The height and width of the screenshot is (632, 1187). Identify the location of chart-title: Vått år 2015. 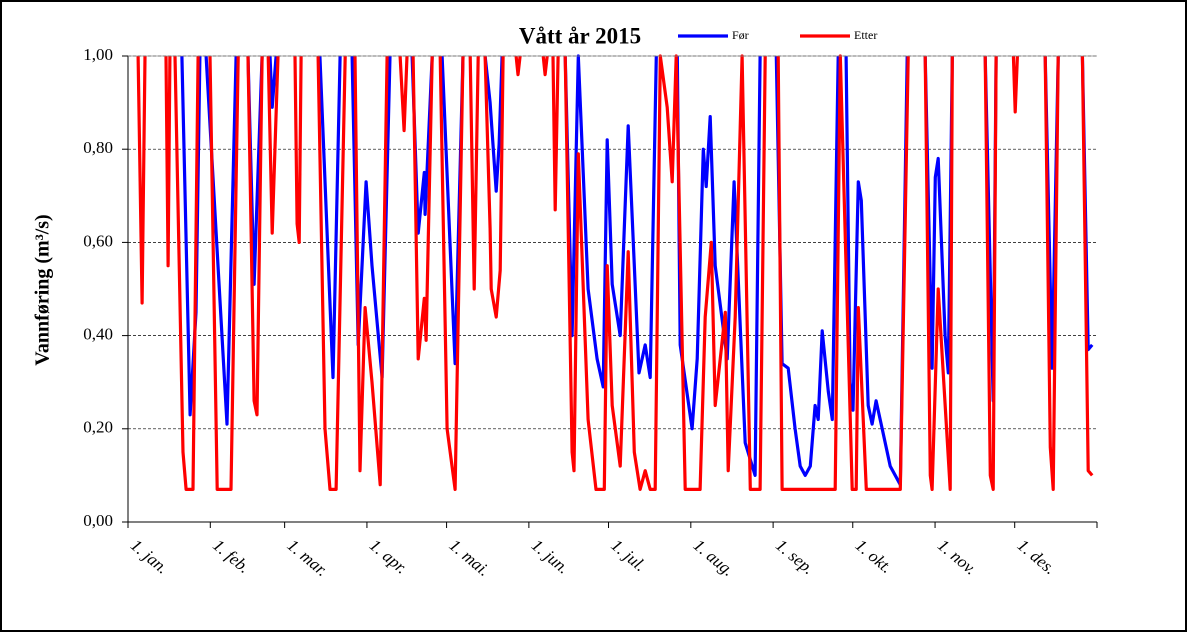
(580, 35).